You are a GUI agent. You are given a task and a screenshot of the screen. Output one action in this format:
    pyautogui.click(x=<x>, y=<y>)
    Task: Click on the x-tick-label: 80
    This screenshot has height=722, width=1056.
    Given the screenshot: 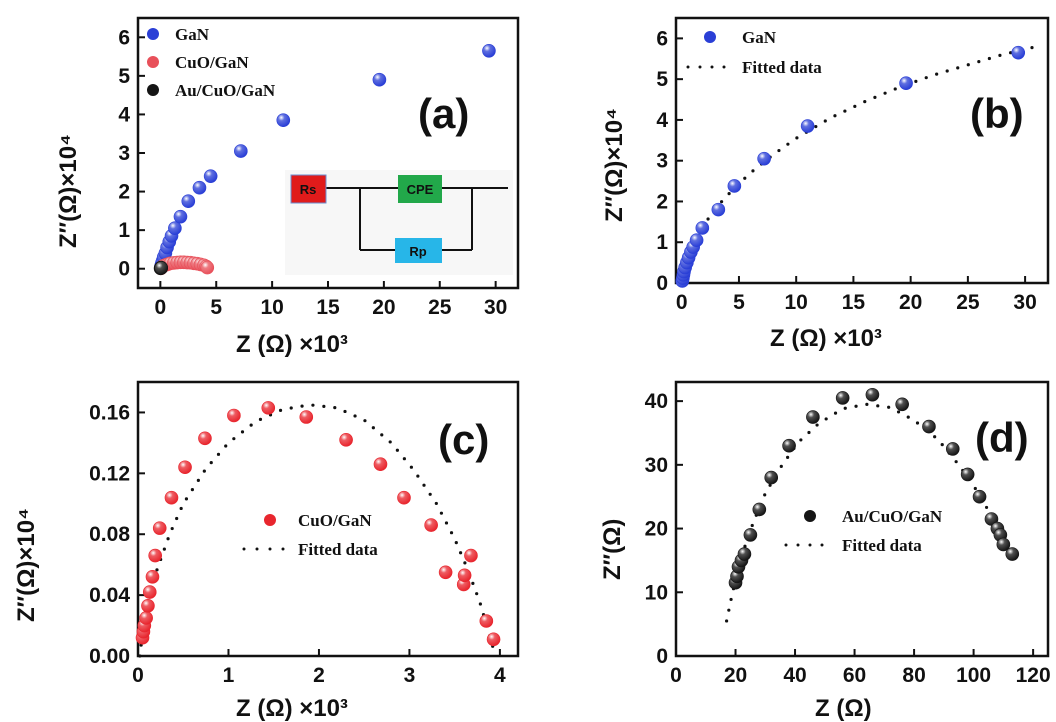 What is the action you would take?
    pyautogui.click(x=913, y=675)
    